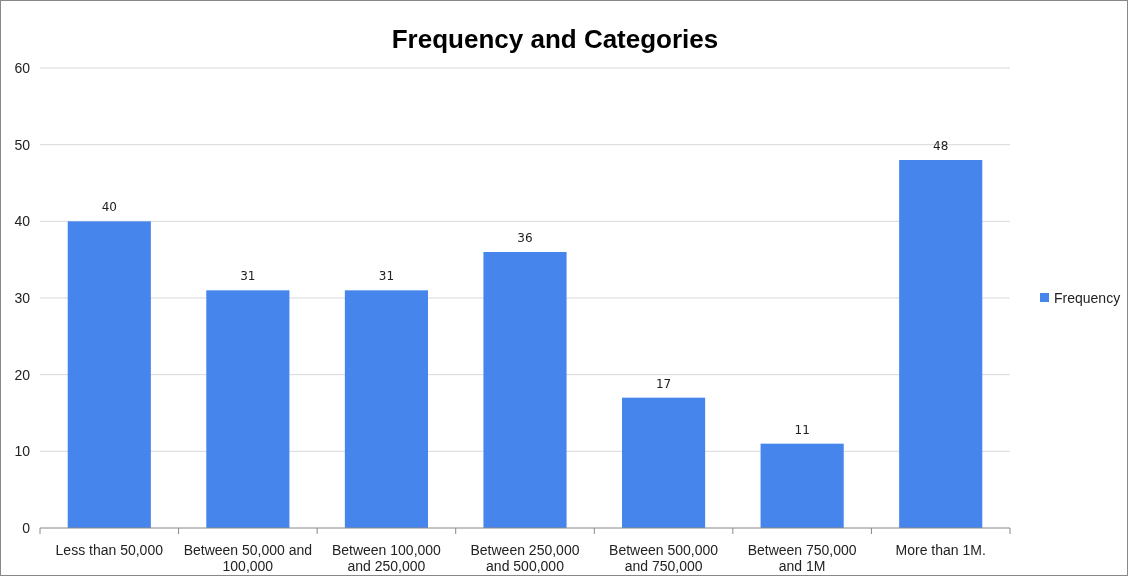 Image resolution: width=1128 pixels, height=576 pixels. Describe the element at coordinates (664, 558) in the screenshot. I see `x-tick-label: Between 500,000 and 750,000` at that location.